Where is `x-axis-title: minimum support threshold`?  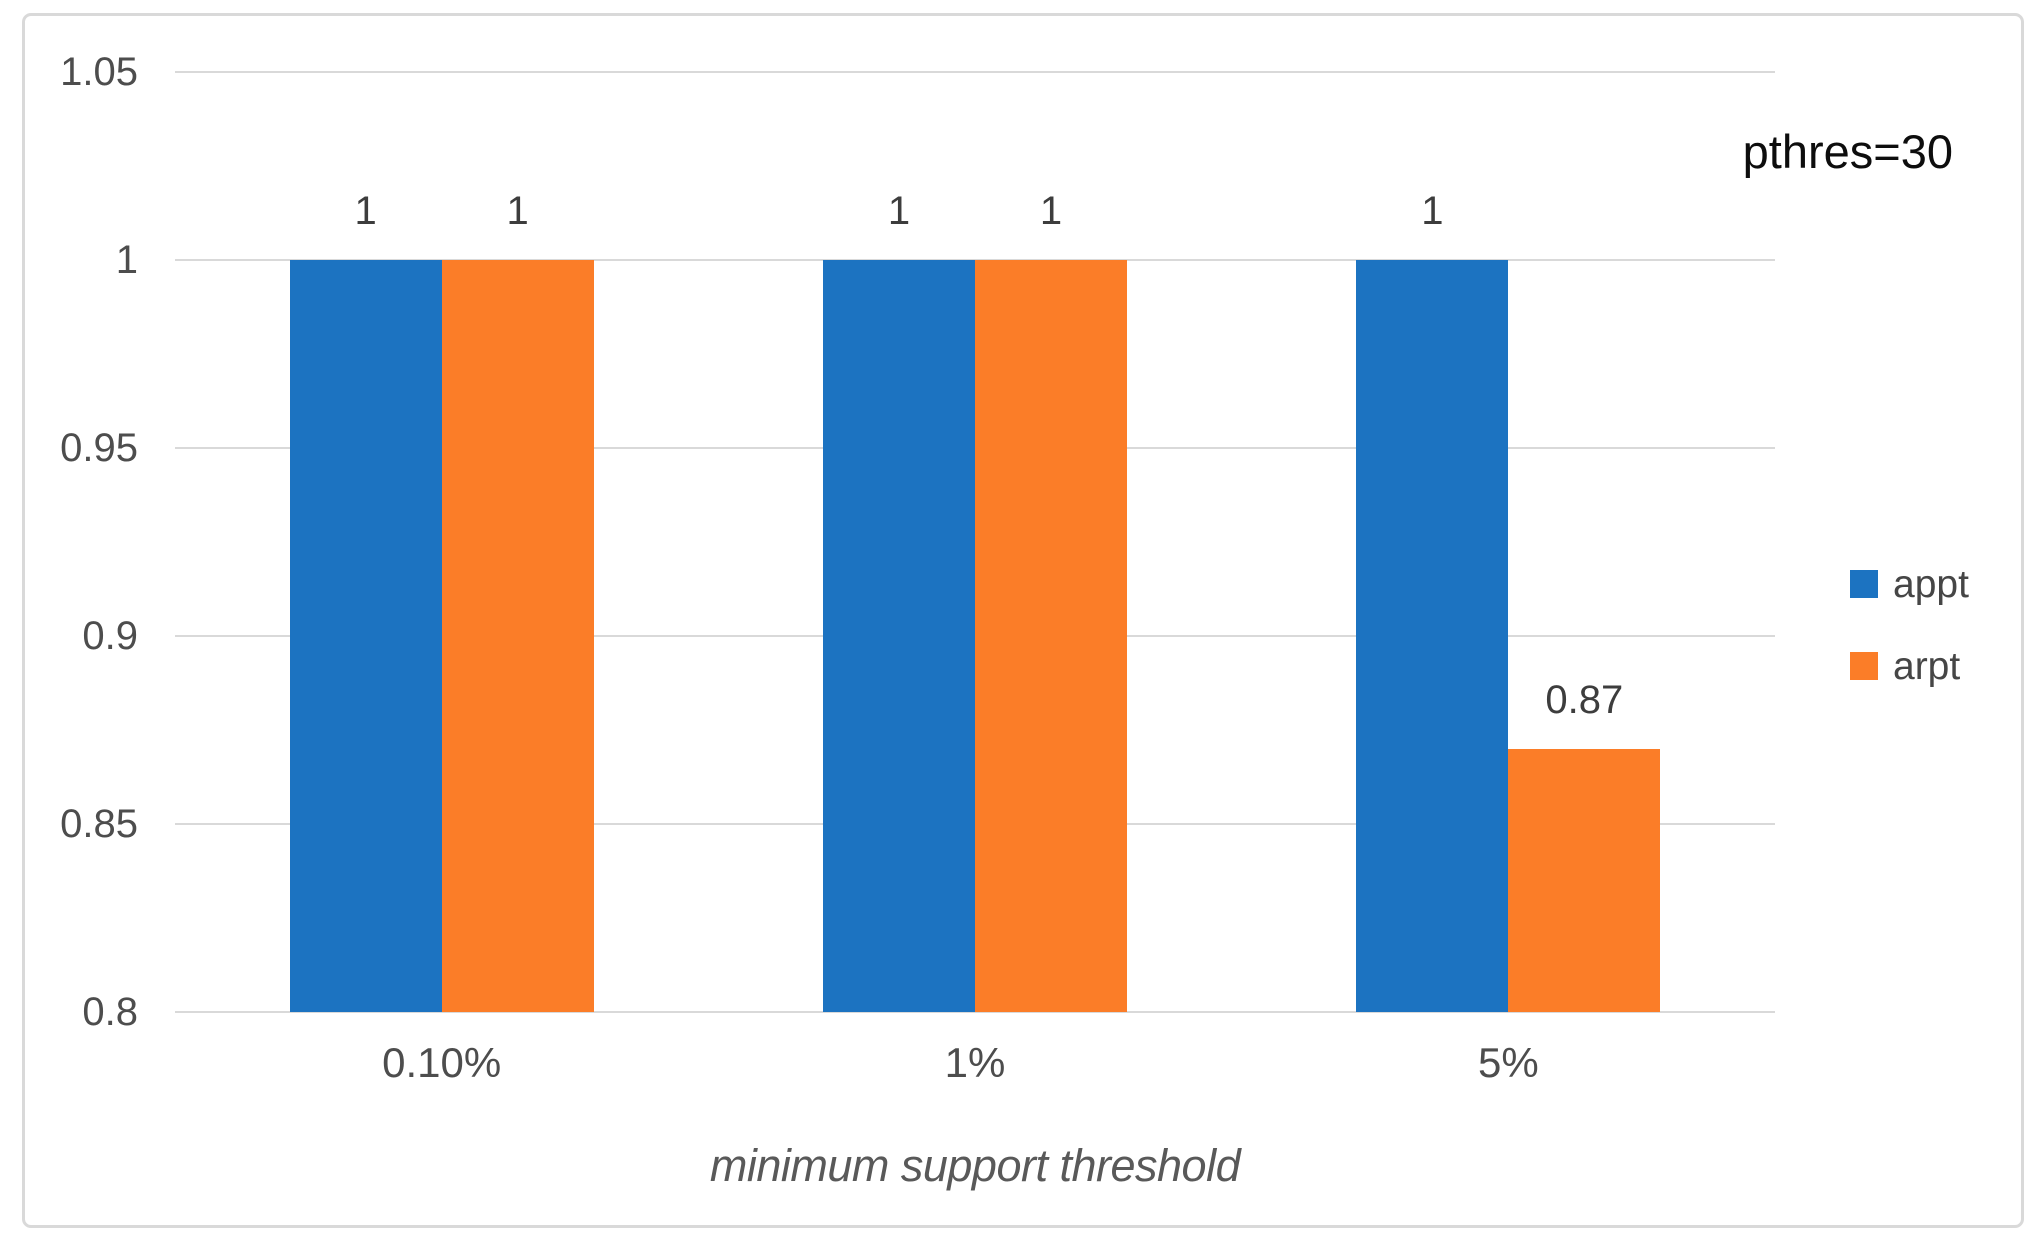
x-axis-title: minimum support threshold is located at coordinates (975, 1165).